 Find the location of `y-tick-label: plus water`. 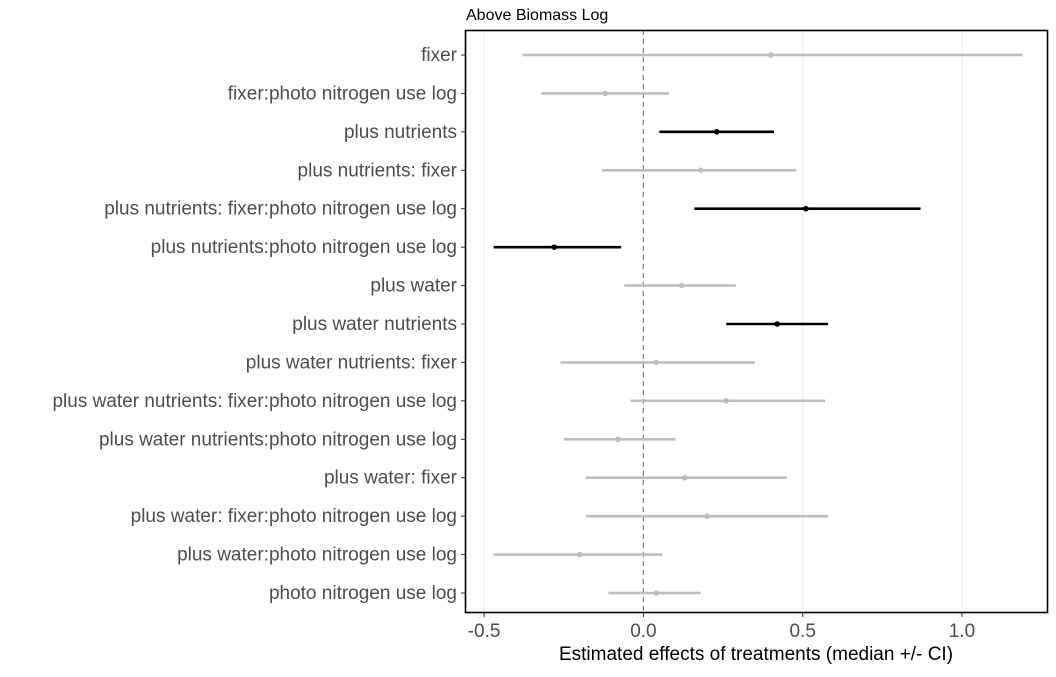

y-tick-label: plus water is located at coordinates (413, 286).